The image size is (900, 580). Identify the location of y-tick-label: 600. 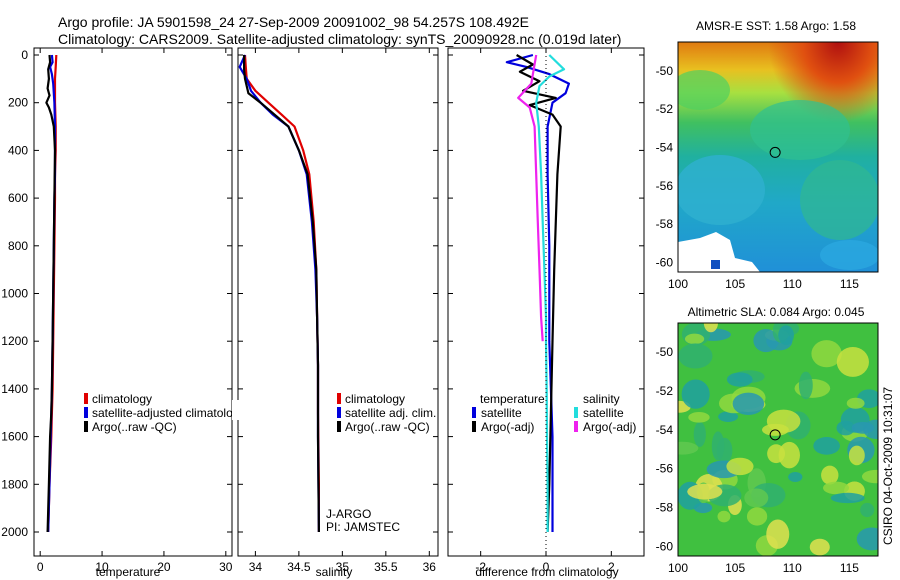
(18, 198).